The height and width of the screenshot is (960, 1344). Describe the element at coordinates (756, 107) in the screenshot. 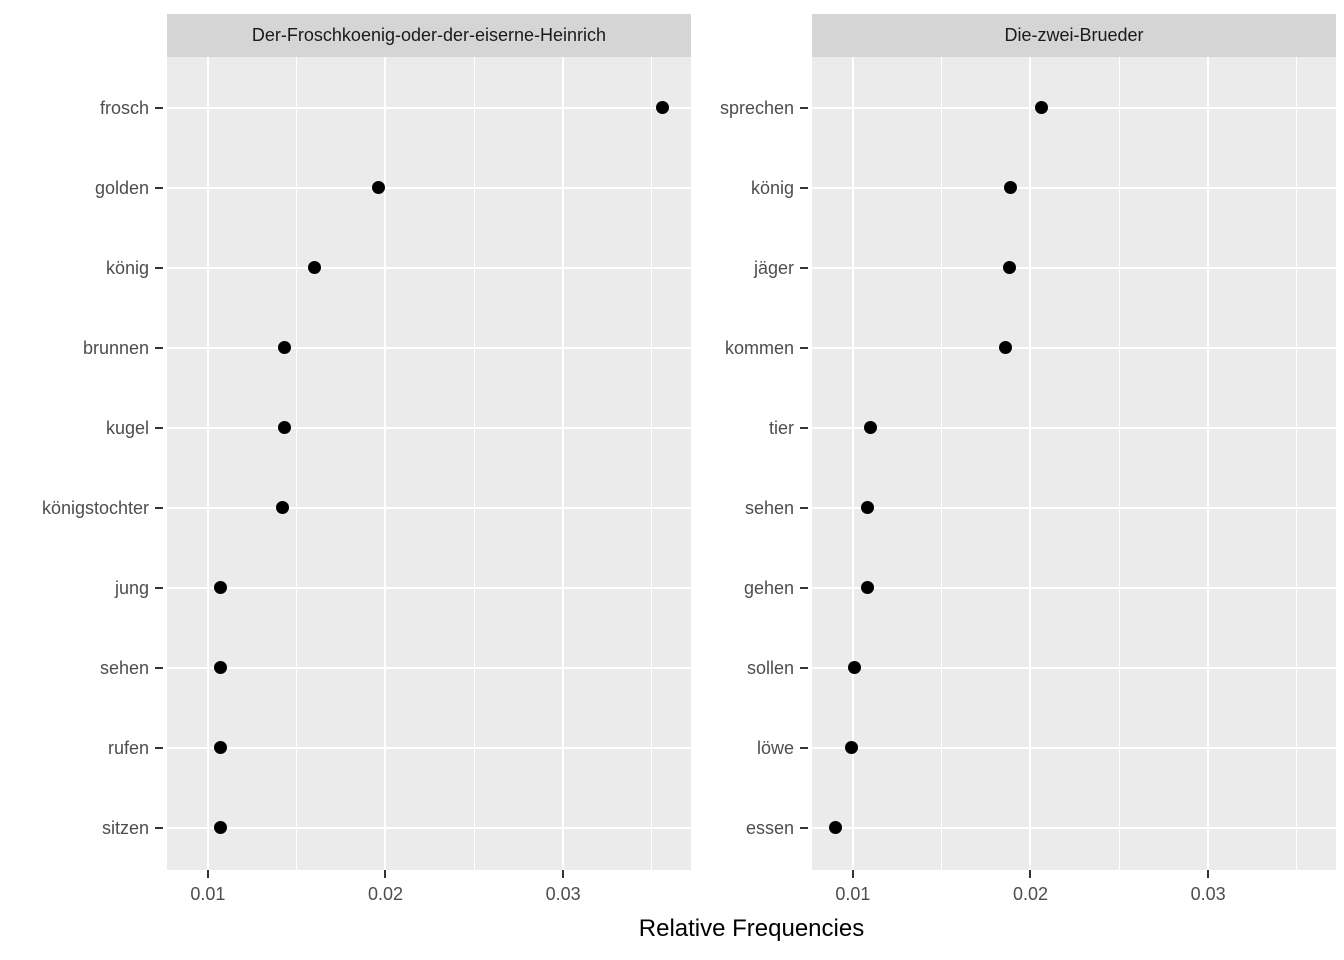

I see `y-tick-label: sprechen` at that location.